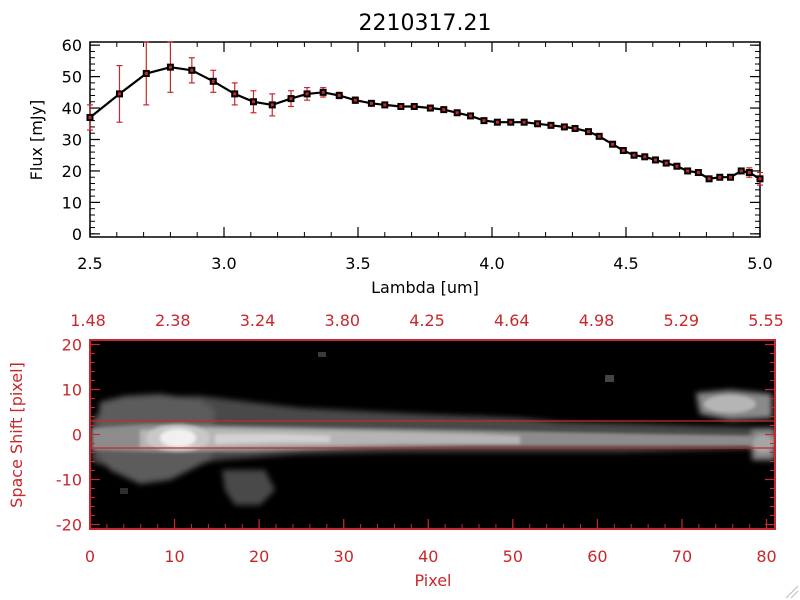  Describe the element at coordinates (223, 263) in the screenshot. I see `spectrum-x-tick-label: 3.0` at that location.